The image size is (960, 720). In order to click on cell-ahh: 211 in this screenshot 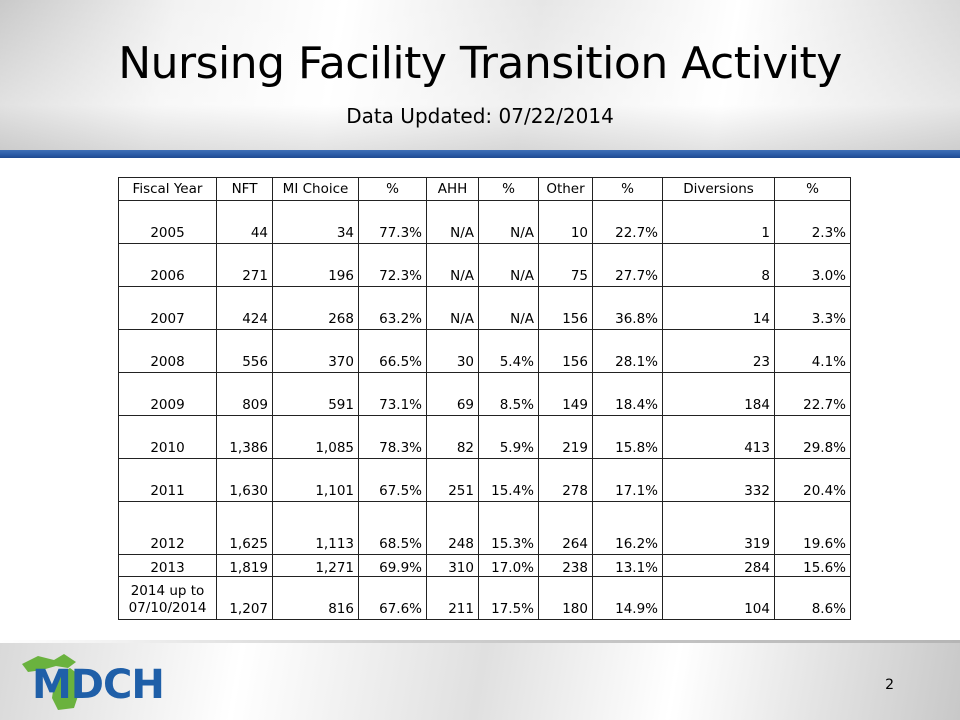, I will do `click(452, 598)`.